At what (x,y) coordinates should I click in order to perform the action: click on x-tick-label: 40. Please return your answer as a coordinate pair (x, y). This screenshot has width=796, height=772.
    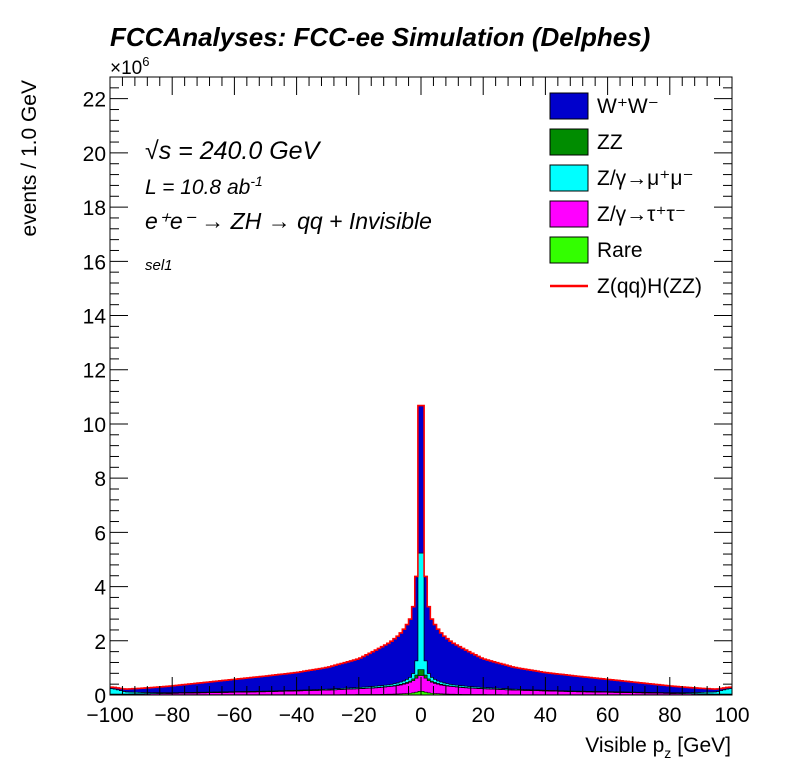
    Looking at the image, I should click on (545, 715).